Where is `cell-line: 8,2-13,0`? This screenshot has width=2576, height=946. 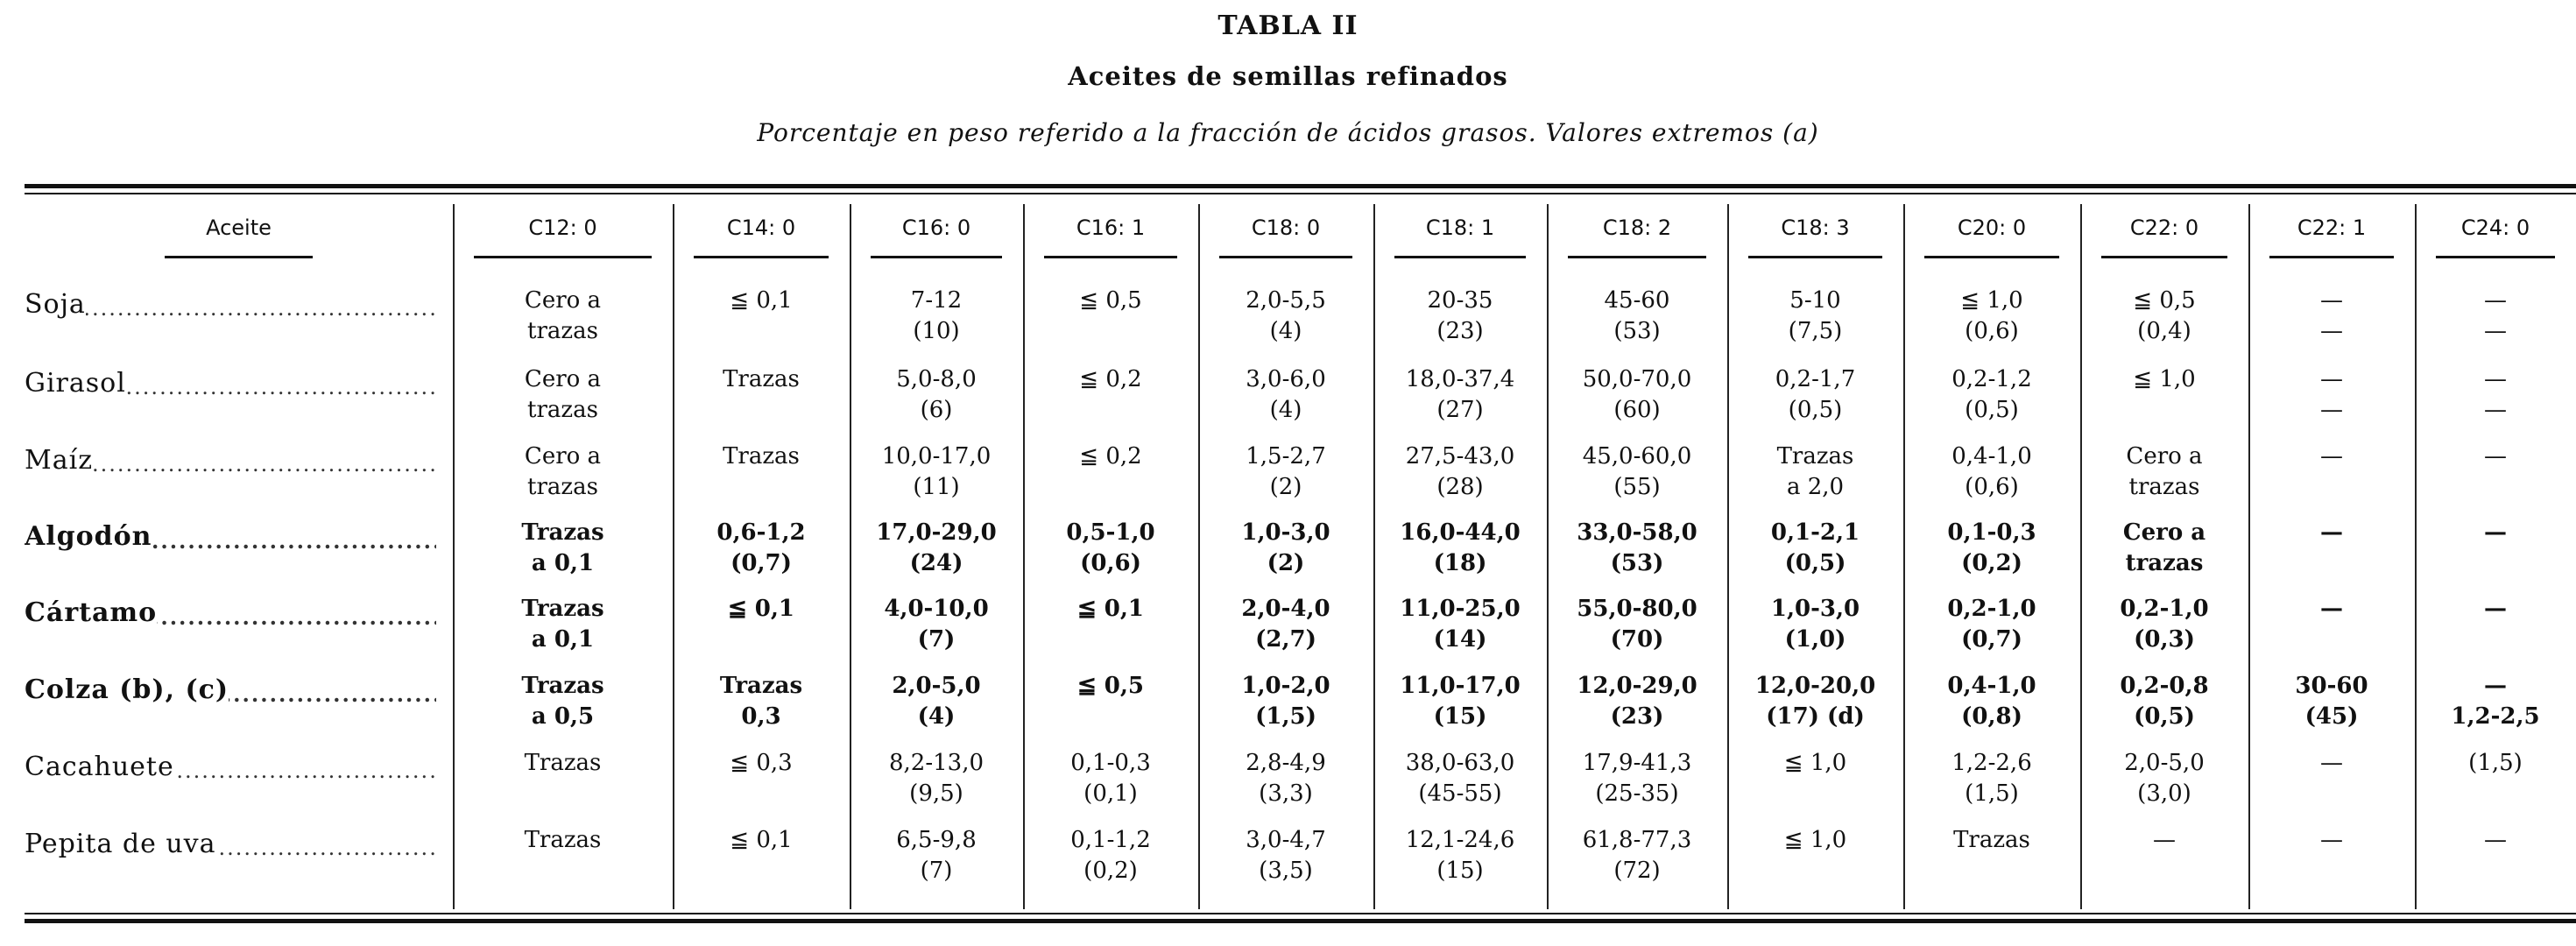
cell-line: 8,2-13,0 is located at coordinates (936, 763).